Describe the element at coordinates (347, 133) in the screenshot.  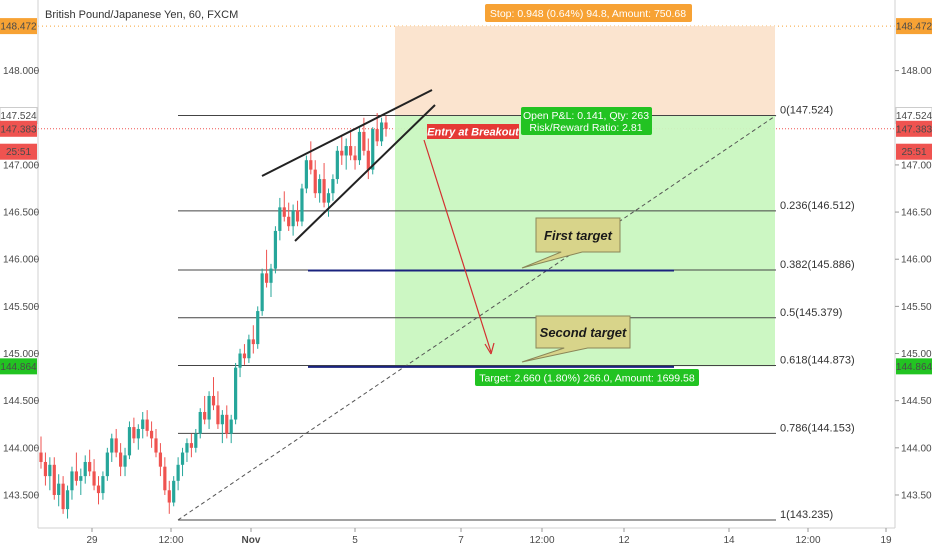
I see `wedge-upper-line` at that location.